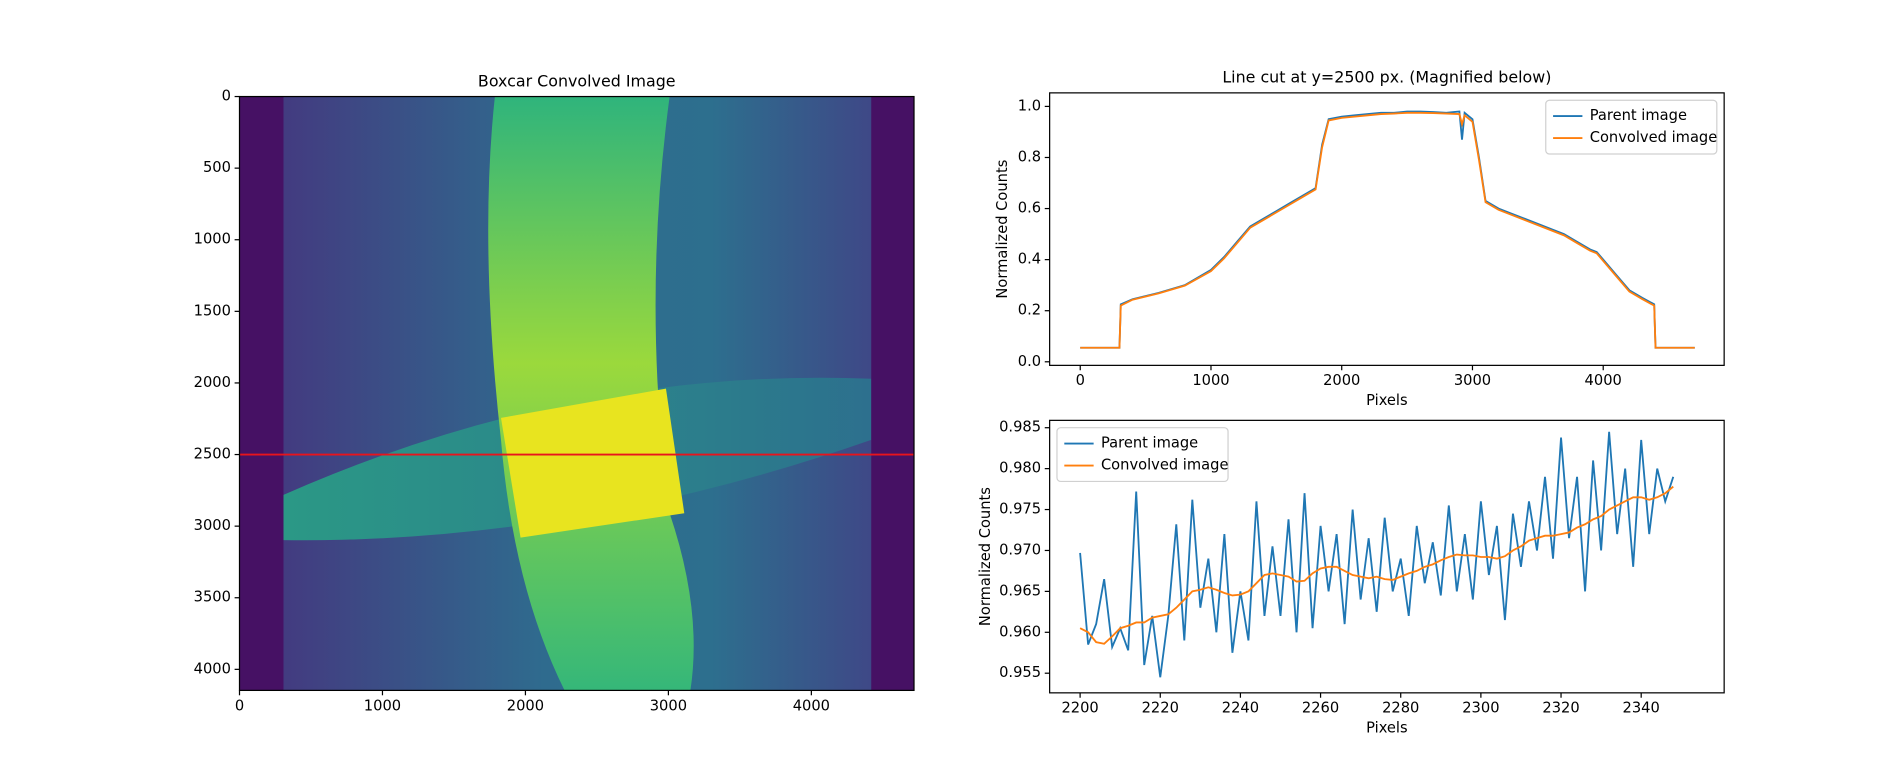 The height and width of the screenshot is (768, 1894). I want to click on x-tick-label: 2260, so click(1320, 708).